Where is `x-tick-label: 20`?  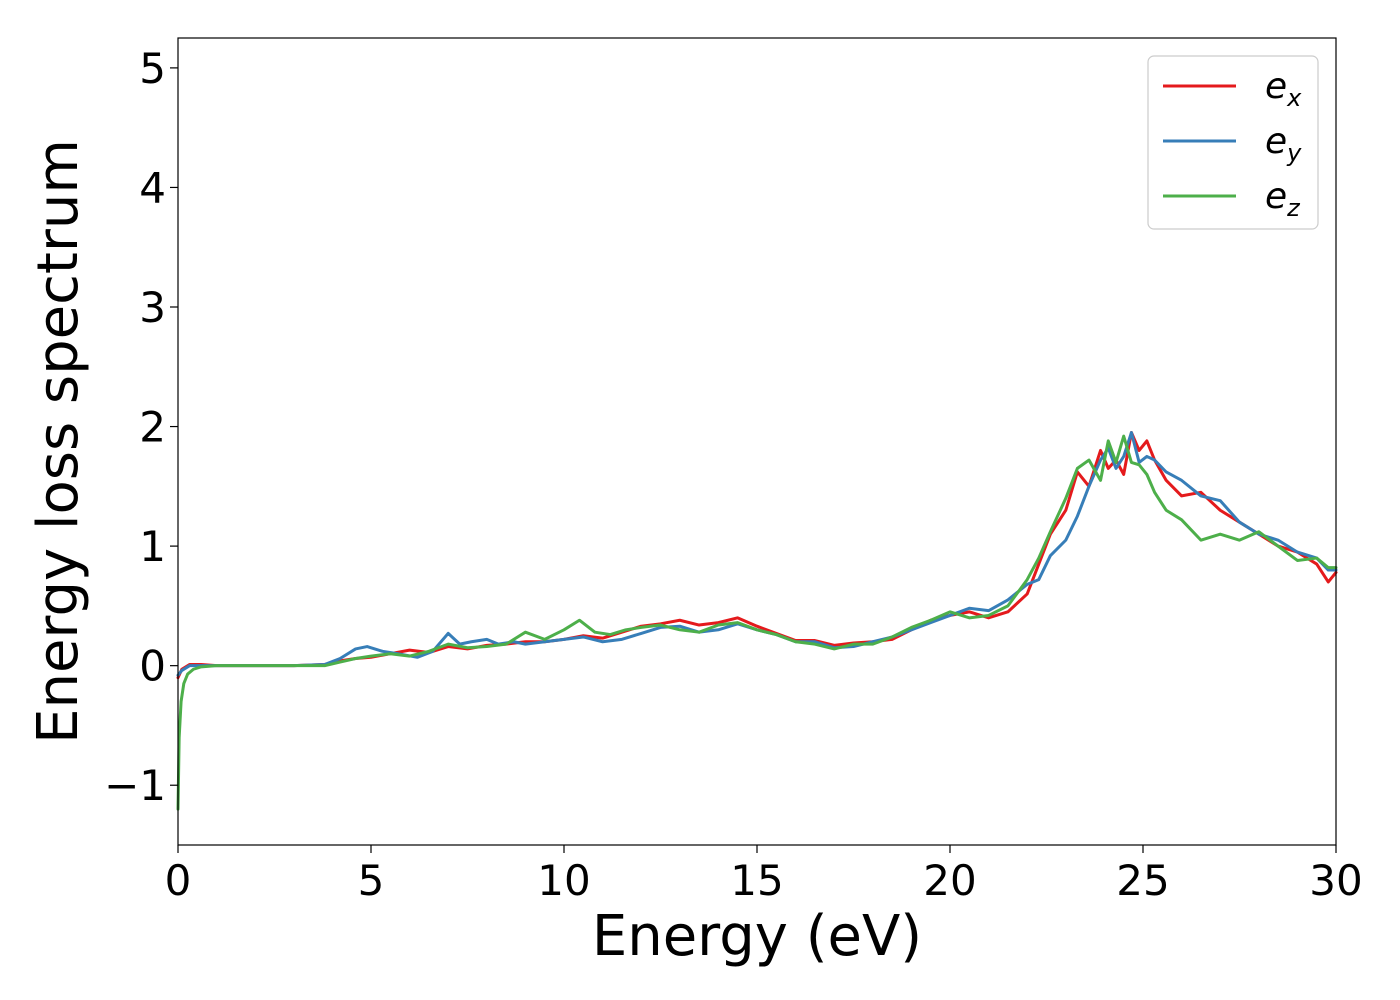
x-tick-label: 20 is located at coordinates (949, 880).